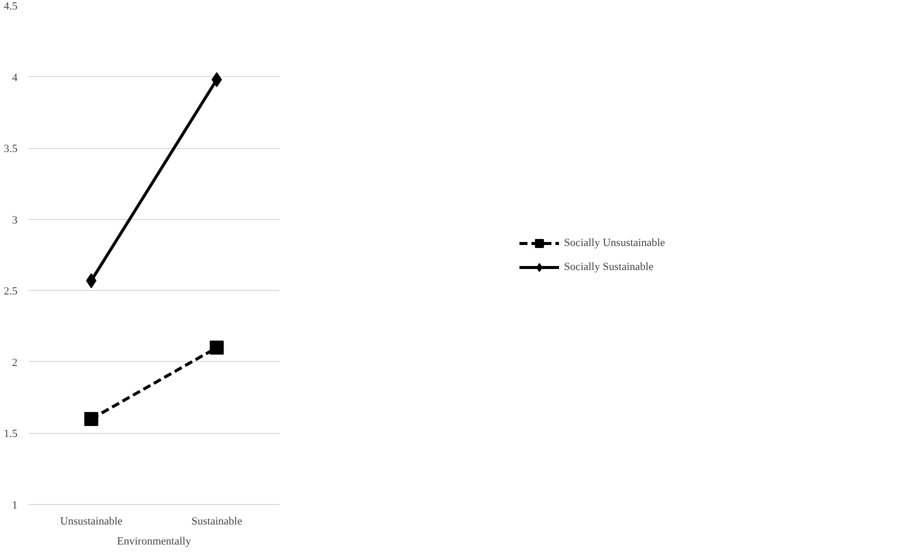 This screenshot has height=555, width=909. What do you see at coordinates (15, 506) in the screenshot?
I see `y-tick-label: 1` at bounding box center [15, 506].